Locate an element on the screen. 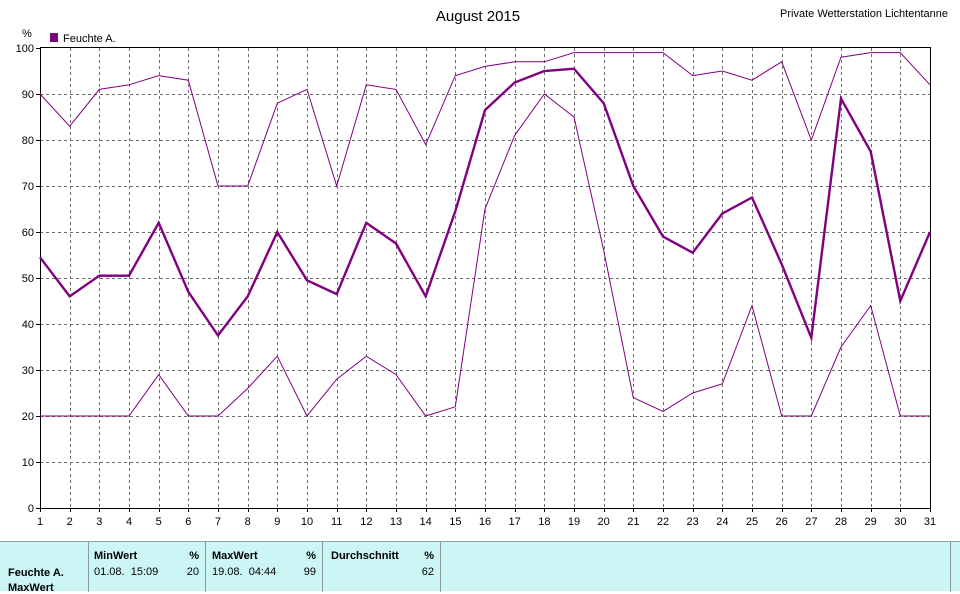 This screenshot has width=960, height=594. min-value: 20 is located at coordinates (192, 572).